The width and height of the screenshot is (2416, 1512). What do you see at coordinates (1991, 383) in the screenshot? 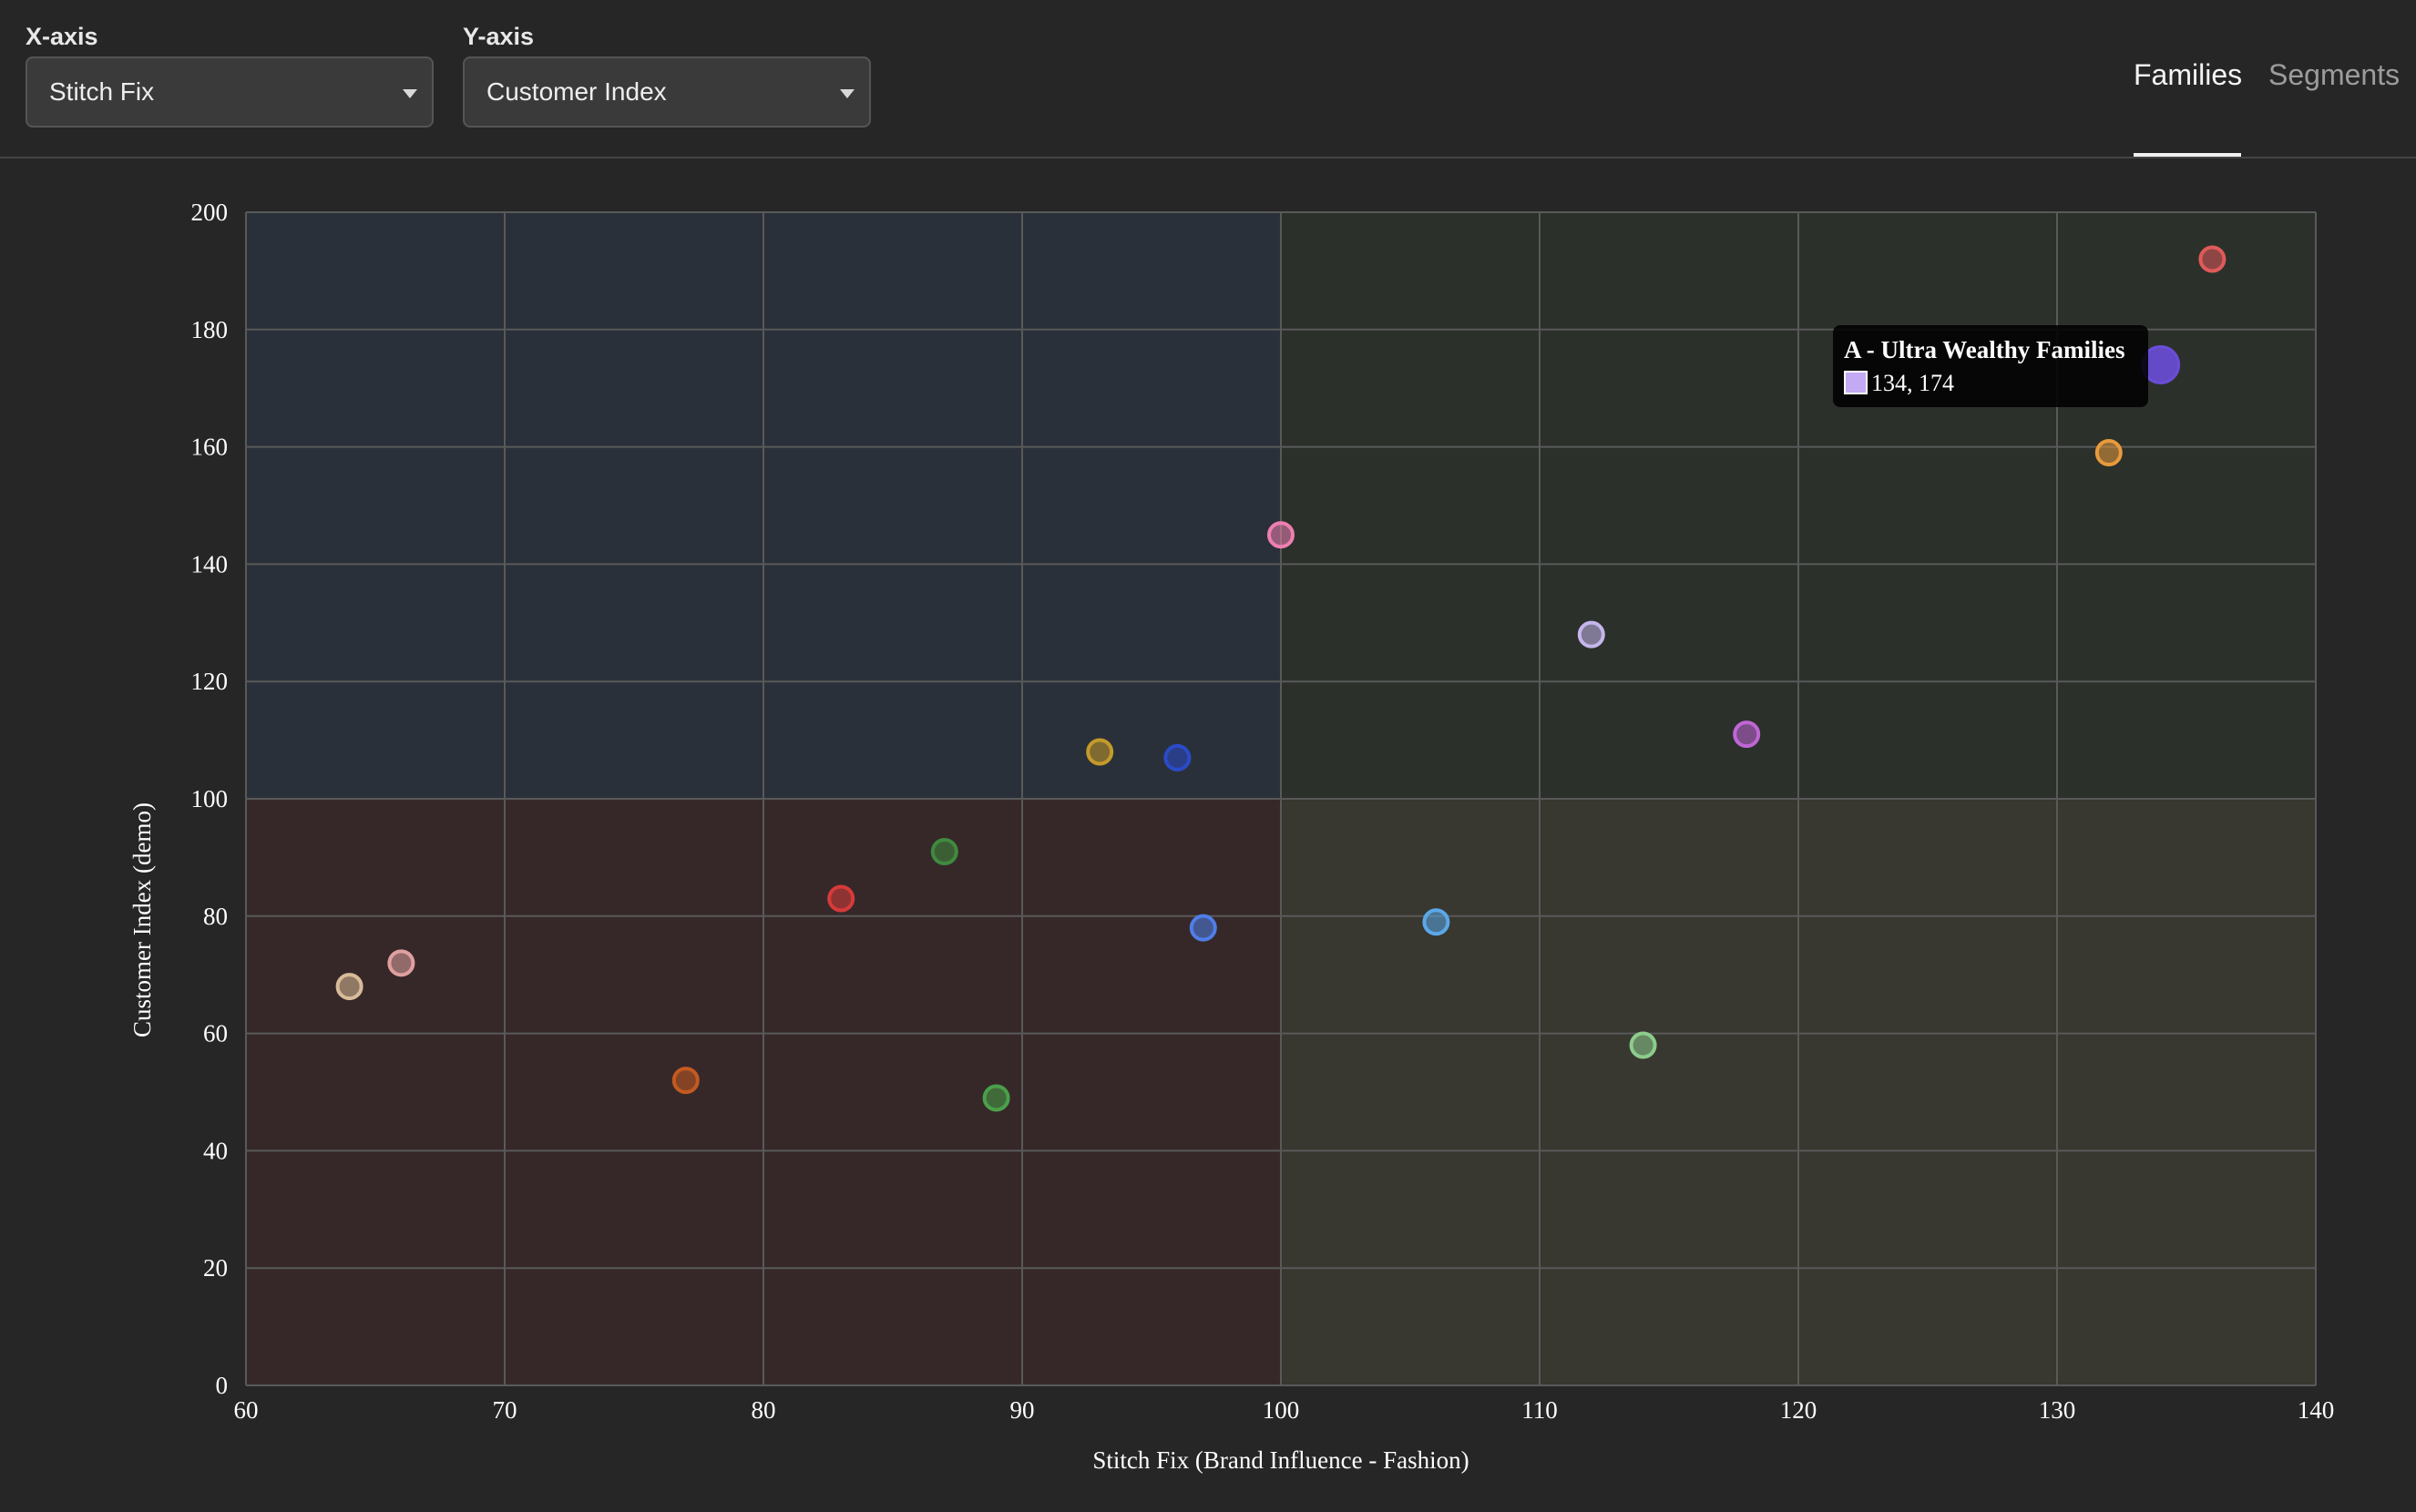
I see `tooltip-value-row: 134, 174` at bounding box center [1991, 383].